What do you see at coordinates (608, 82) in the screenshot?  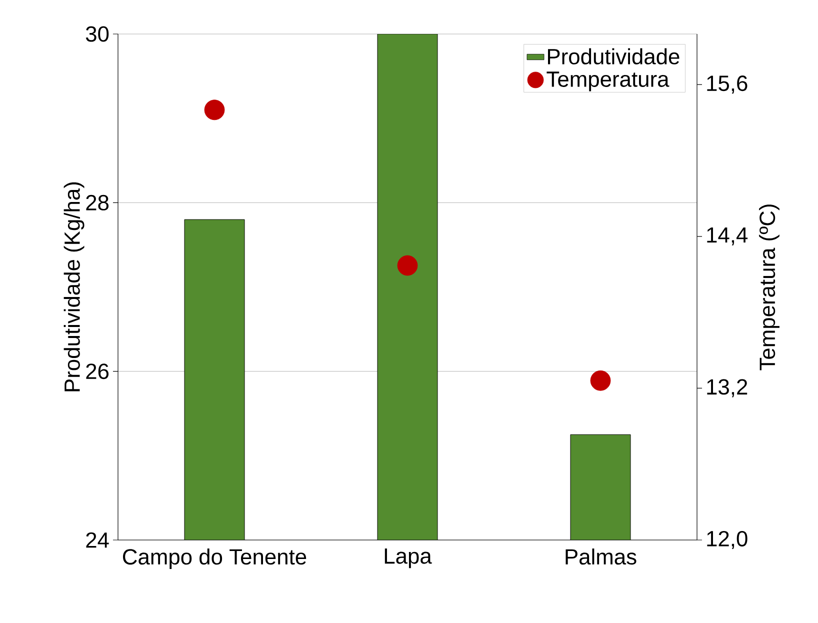 I see `legend-label: Temperatura` at bounding box center [608, 82].